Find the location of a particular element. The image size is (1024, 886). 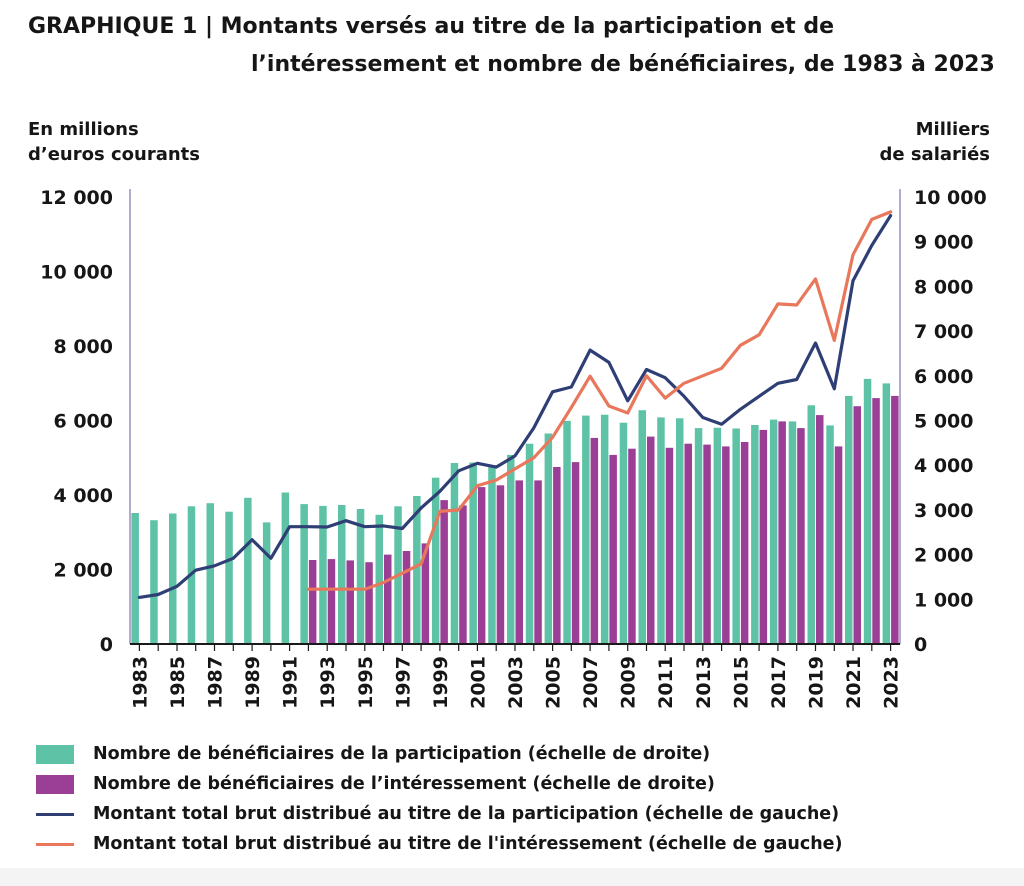

left-tick-label: 0 is located at coordinates (106, 645).